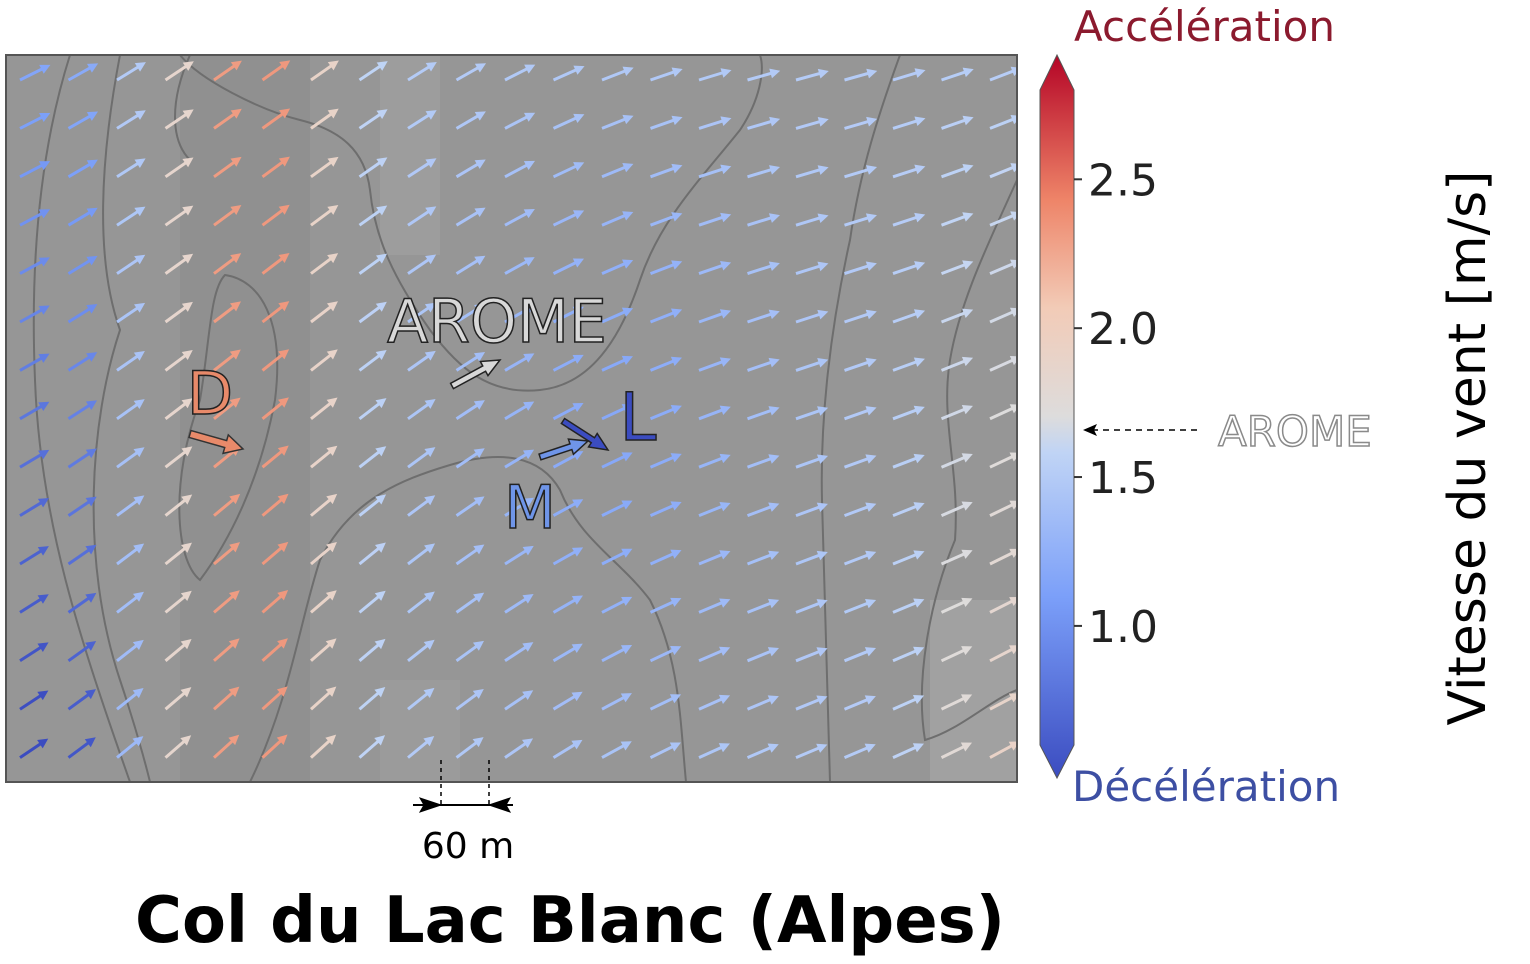  Describe the element at coordinates (1141, 430) in the screenshot. I see `colorbar-reference` at that location.